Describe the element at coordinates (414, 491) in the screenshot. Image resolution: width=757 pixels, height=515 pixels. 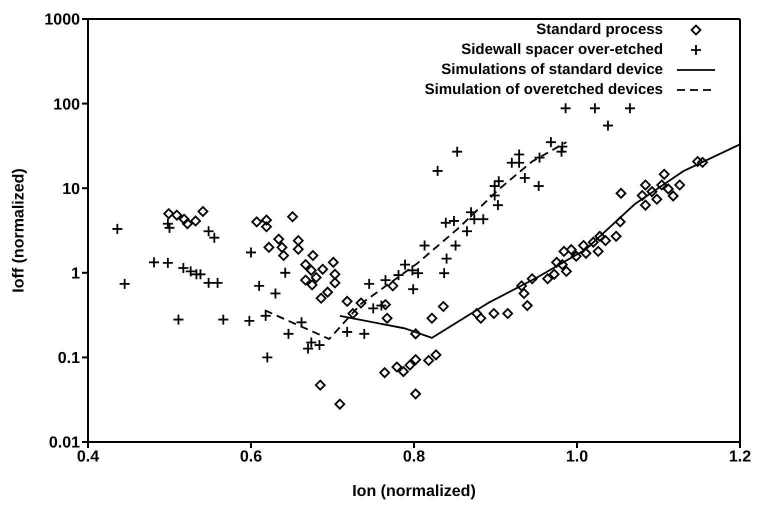
I see `x-axis-title: Ion (normalized)` at that location.